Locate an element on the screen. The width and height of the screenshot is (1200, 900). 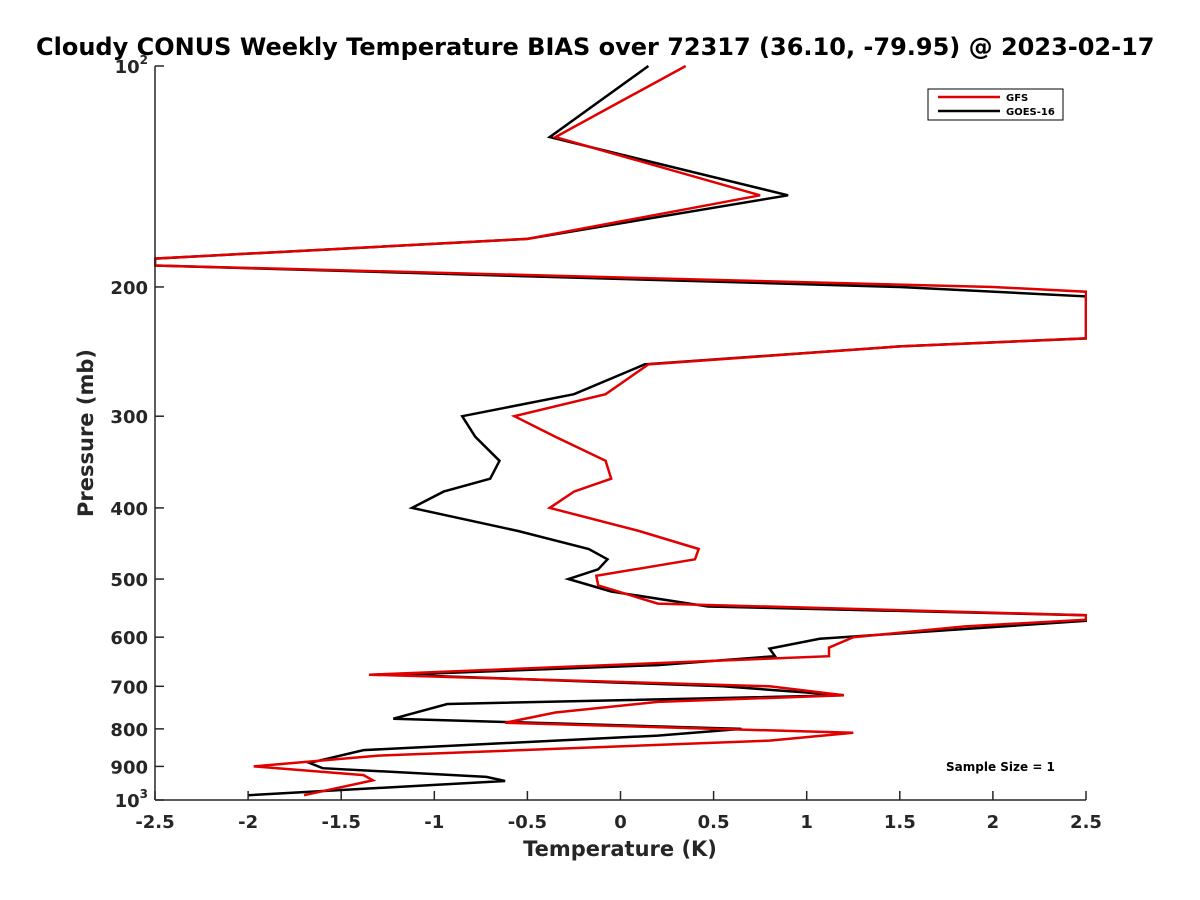
y-tick-label: 700 is located at coordinates (129, 687).